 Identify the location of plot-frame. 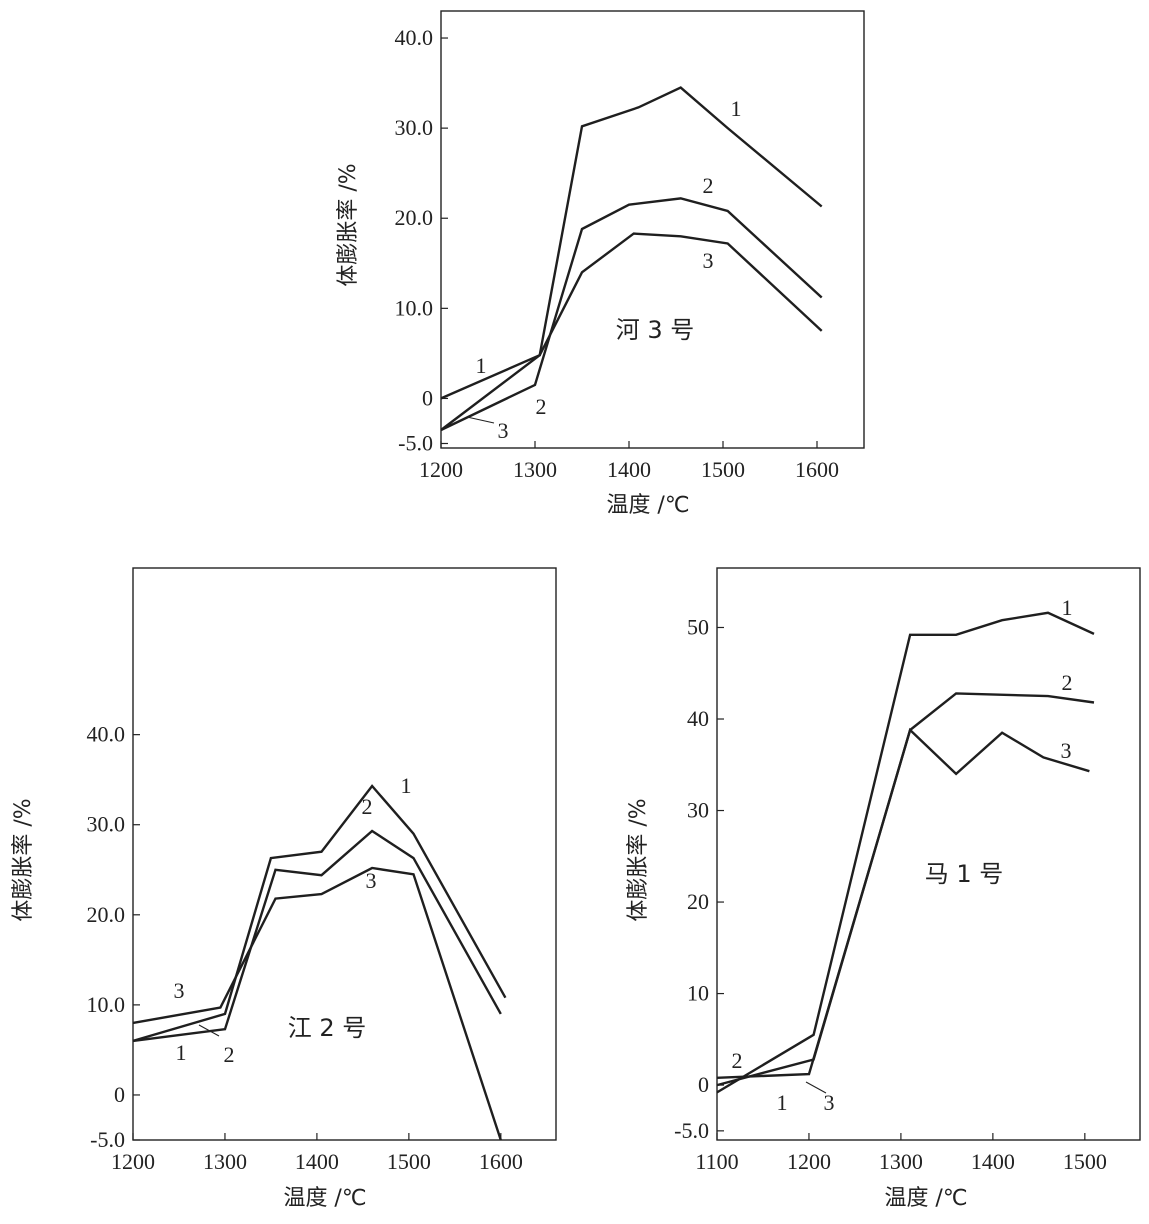
(652, 229).